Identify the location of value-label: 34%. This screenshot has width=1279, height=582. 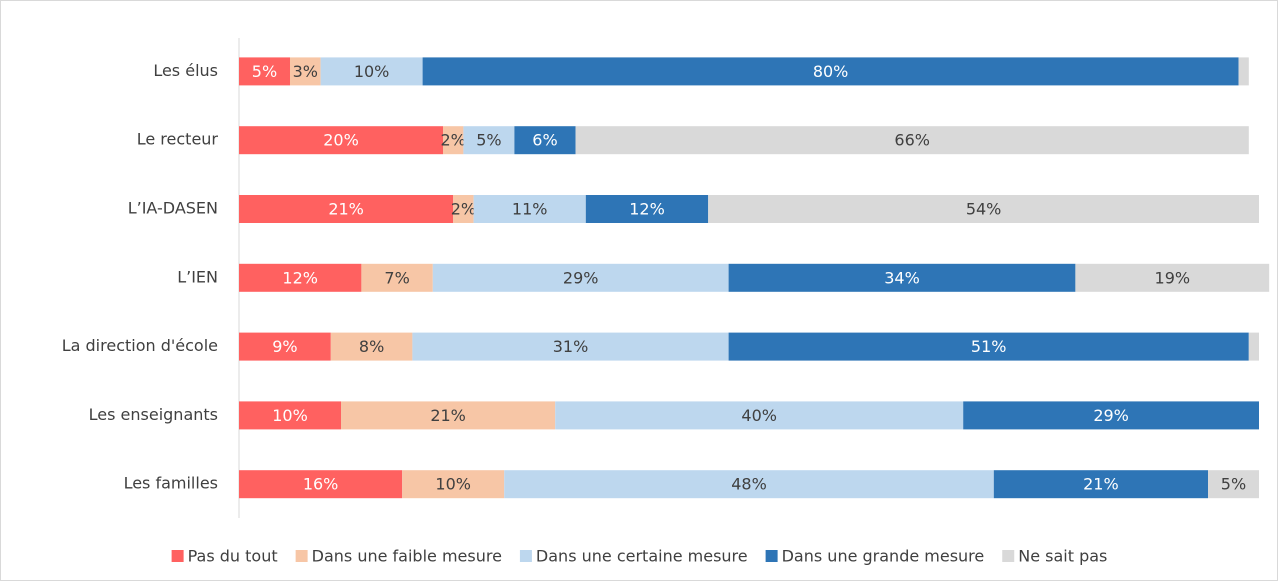
(902, 277).